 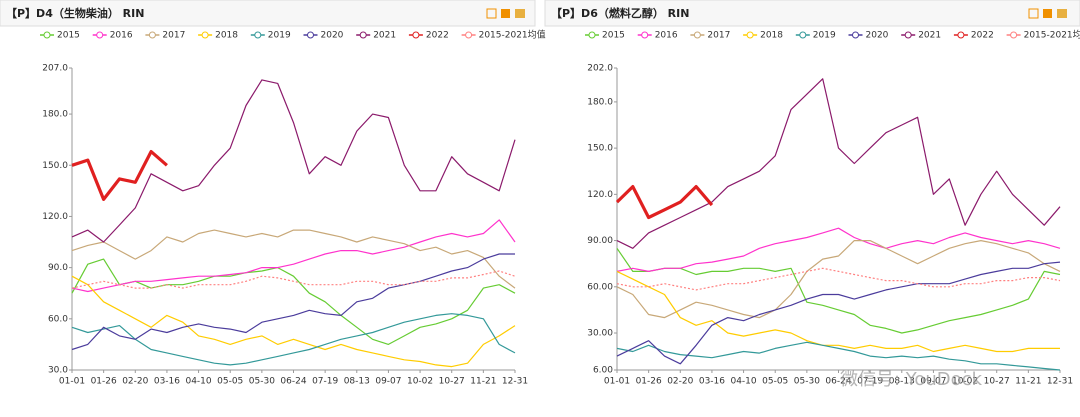 What do you see at coordinates (776, 13) in the screenshot?
I see `header-icons` at bounding box center [776, 13].